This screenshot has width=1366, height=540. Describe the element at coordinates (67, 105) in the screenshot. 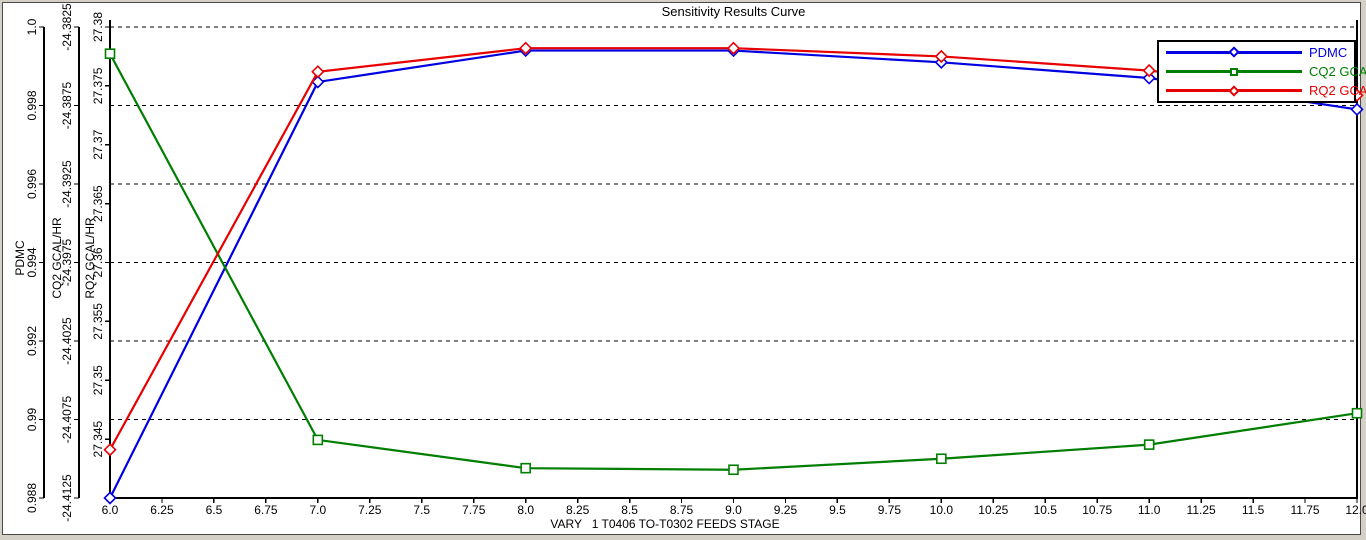

I see `y-tick-label: -24.3875` at that location.